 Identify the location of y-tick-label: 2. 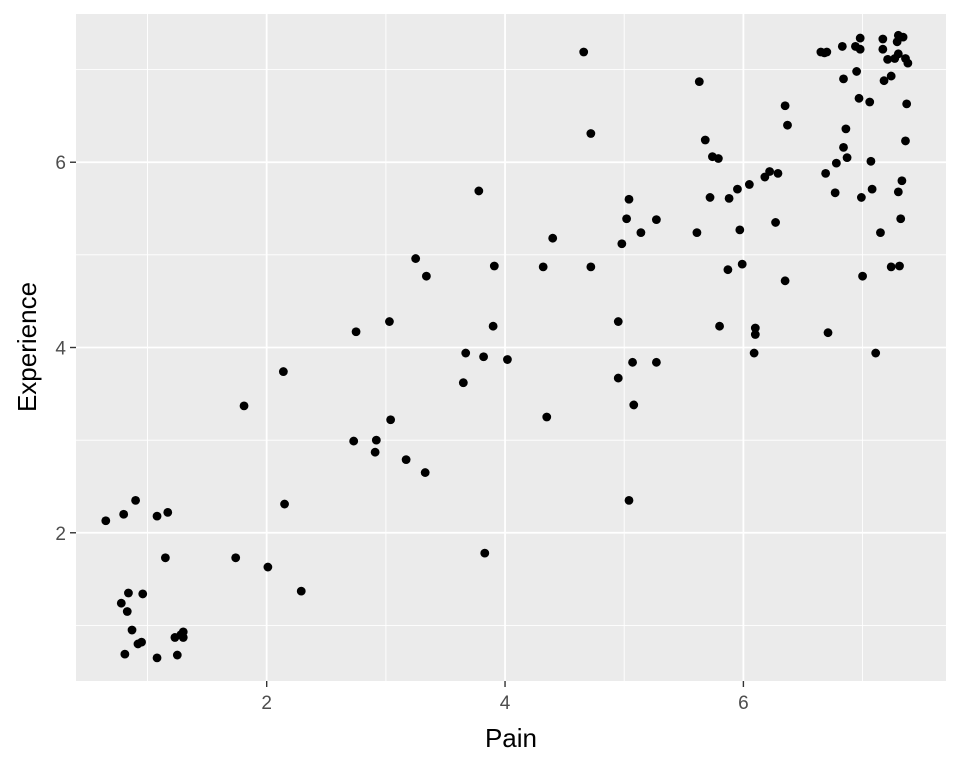
(60, 534).